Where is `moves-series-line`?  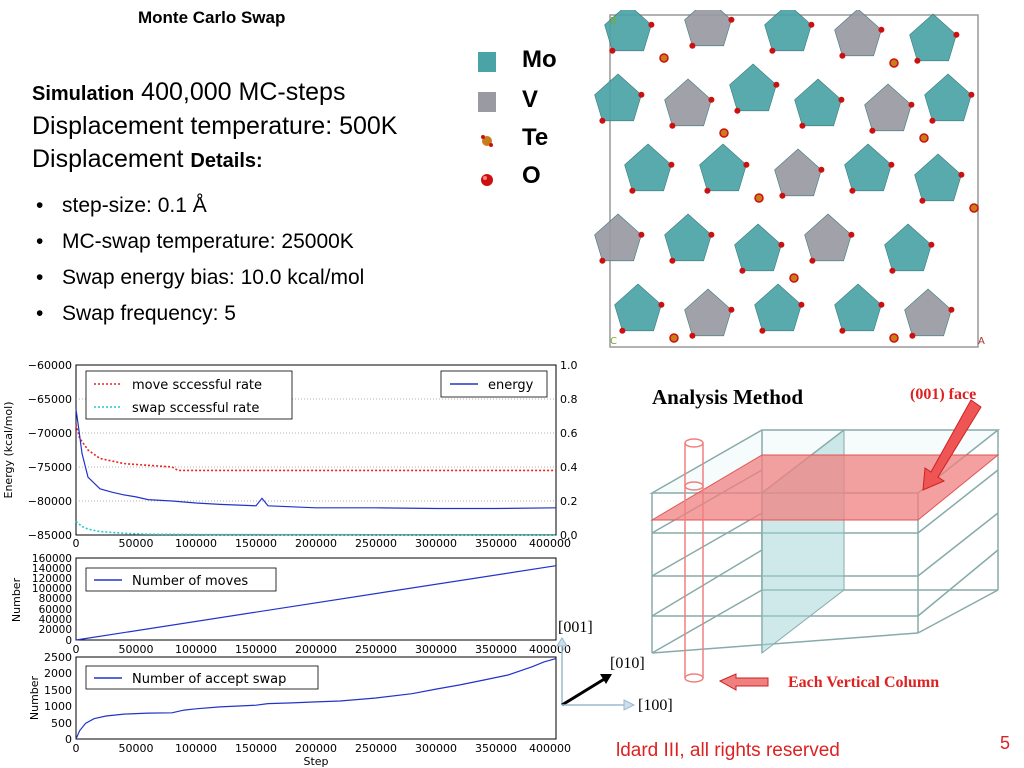
moves-series-line is located at coordinates (316, 603).